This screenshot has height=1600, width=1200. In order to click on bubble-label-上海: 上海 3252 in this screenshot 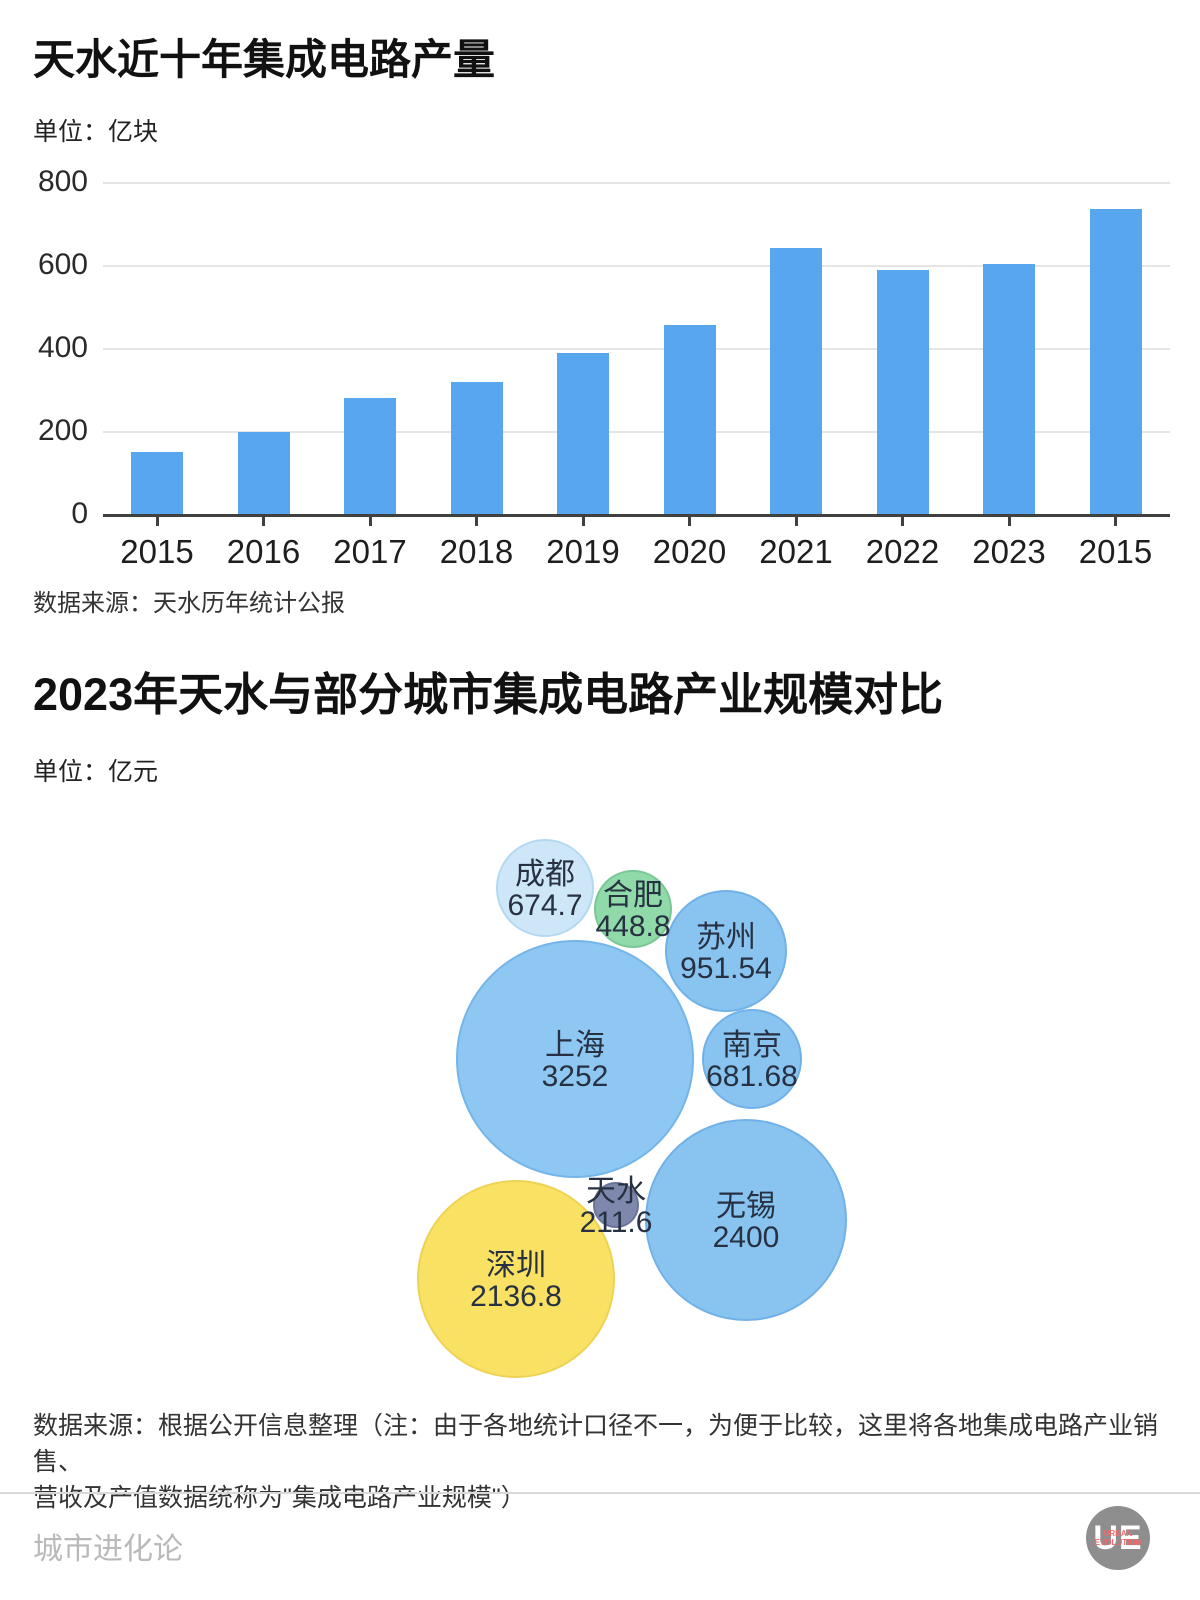, I will do `click(575, 1061)`.